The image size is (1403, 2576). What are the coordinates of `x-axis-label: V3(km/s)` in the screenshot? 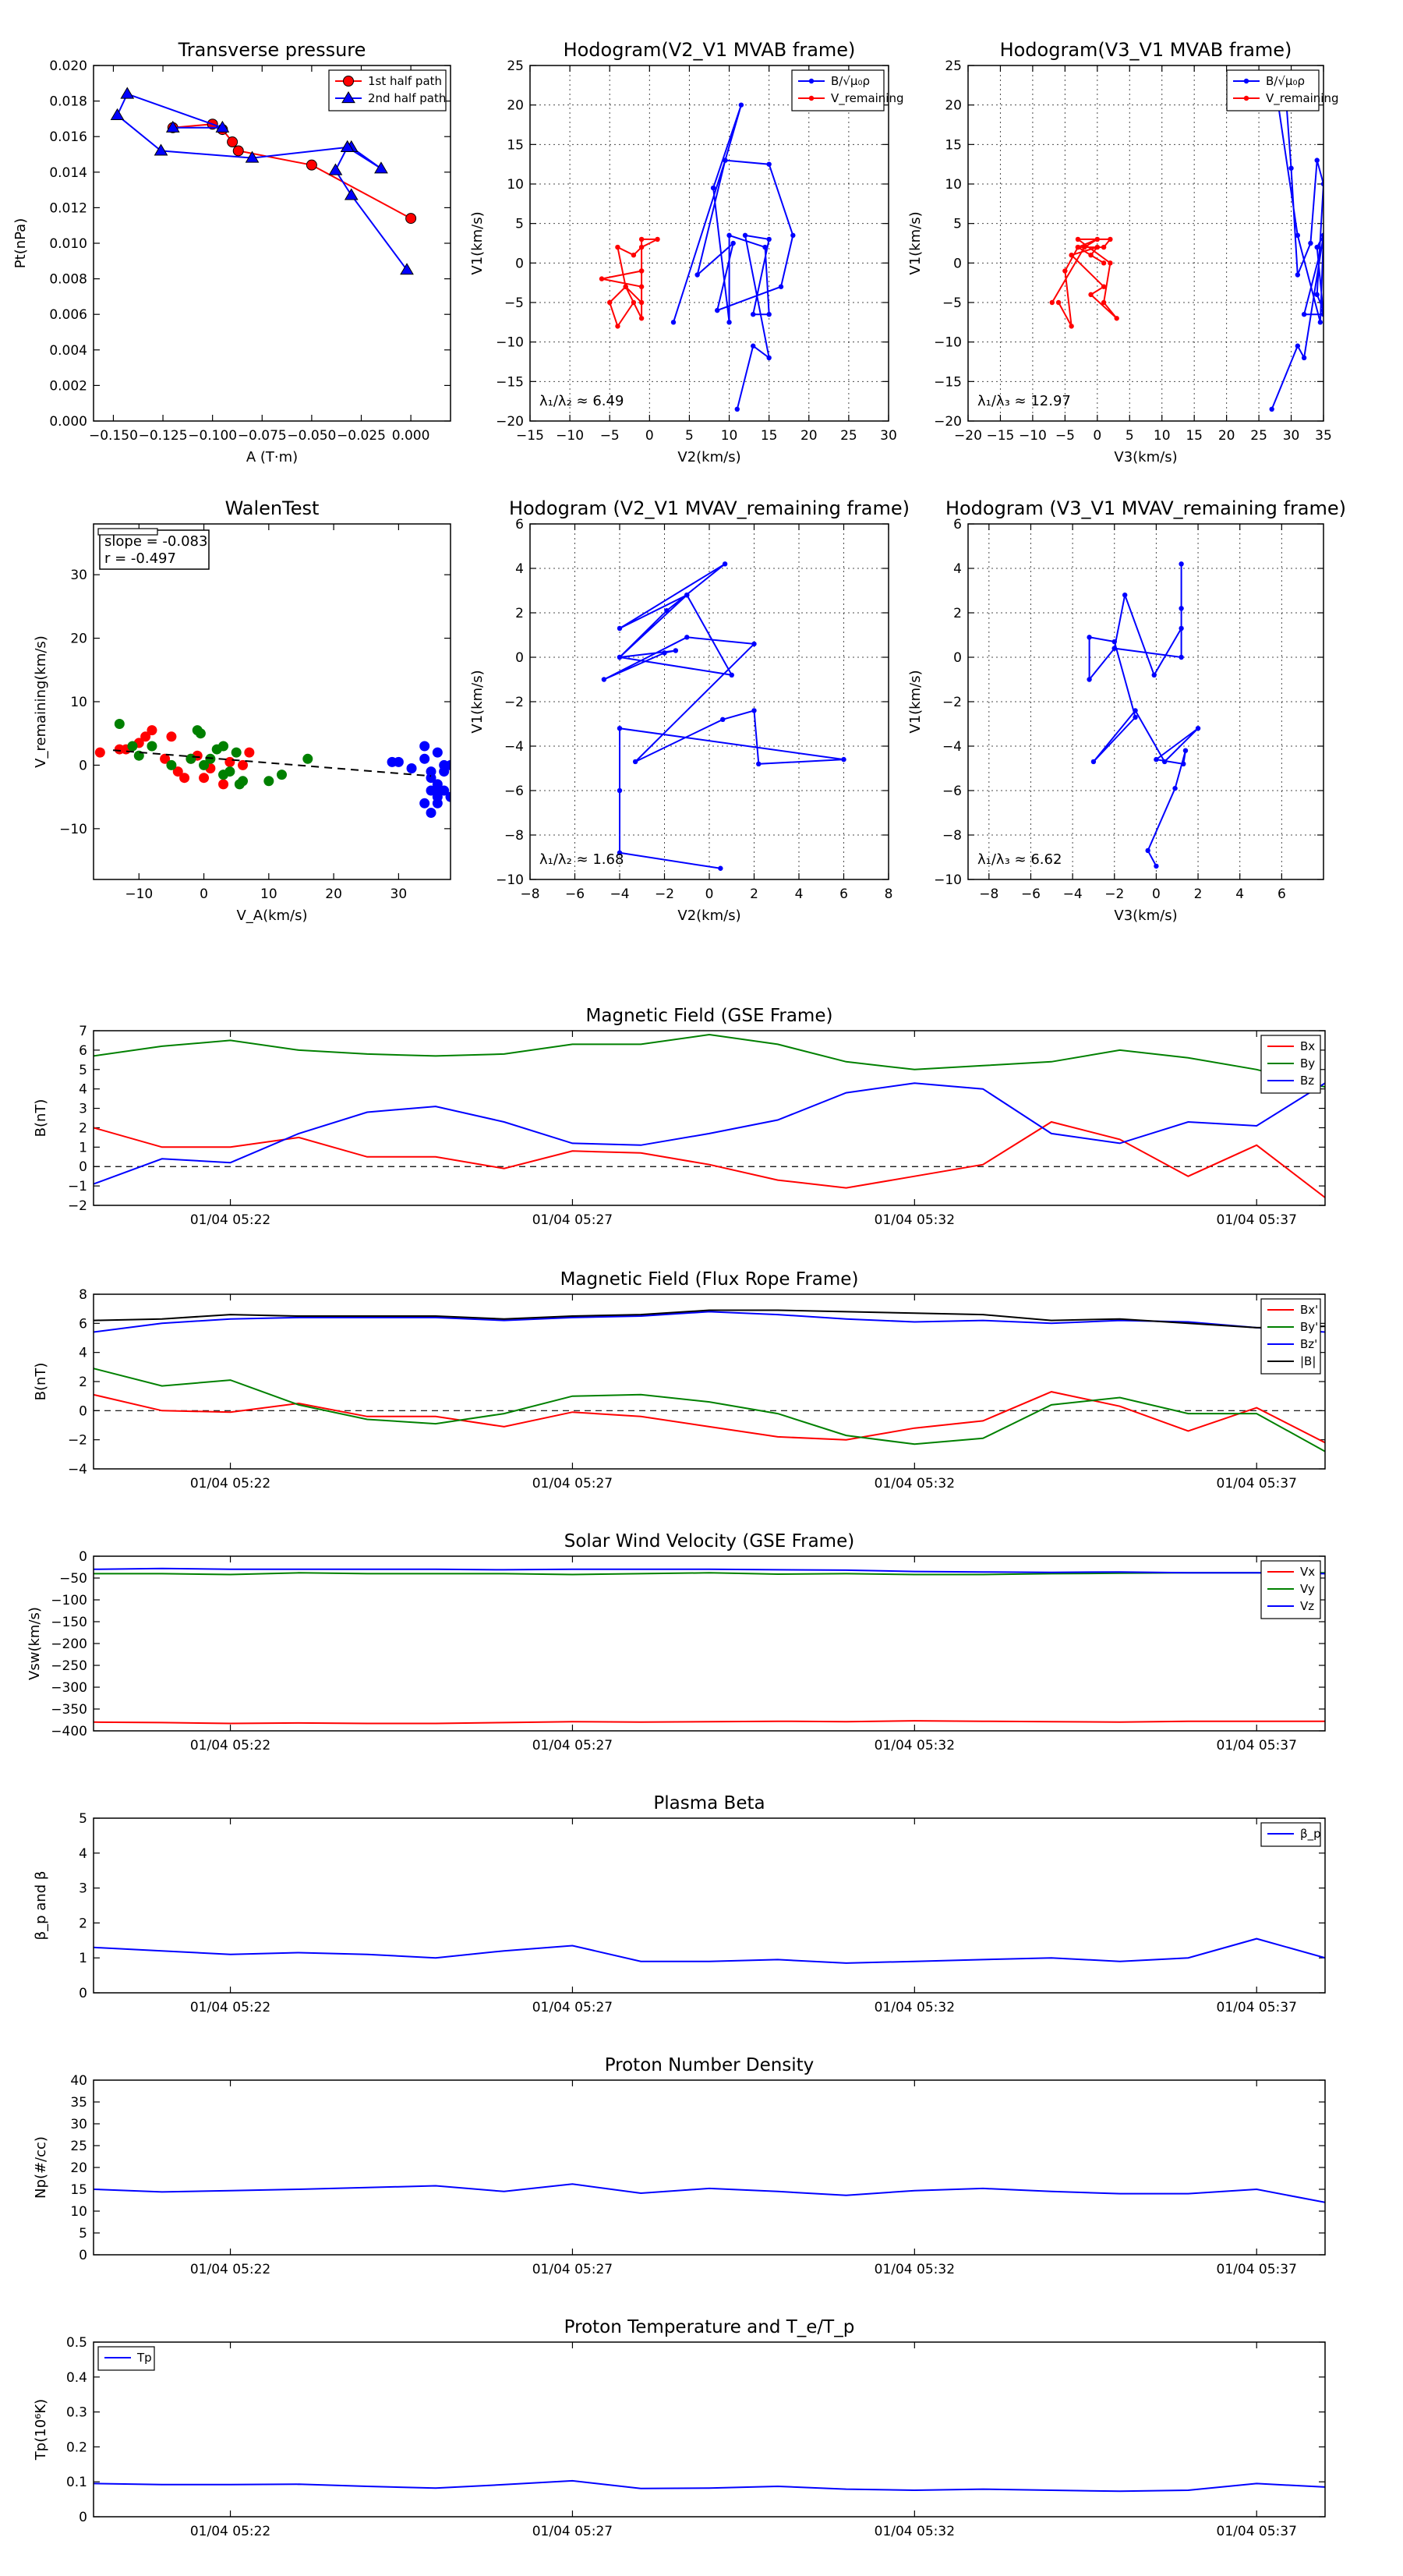 It's located at (1145, 457).